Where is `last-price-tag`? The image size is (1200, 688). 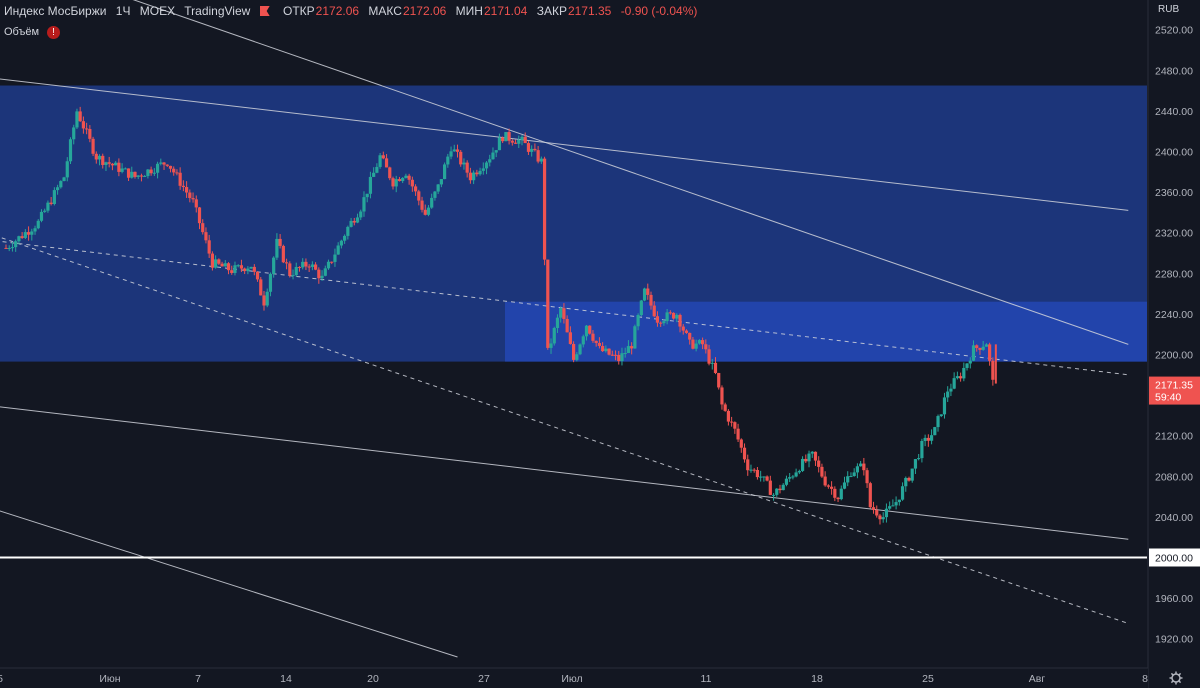
last-price-tag is located at coordinates (1174, 390).